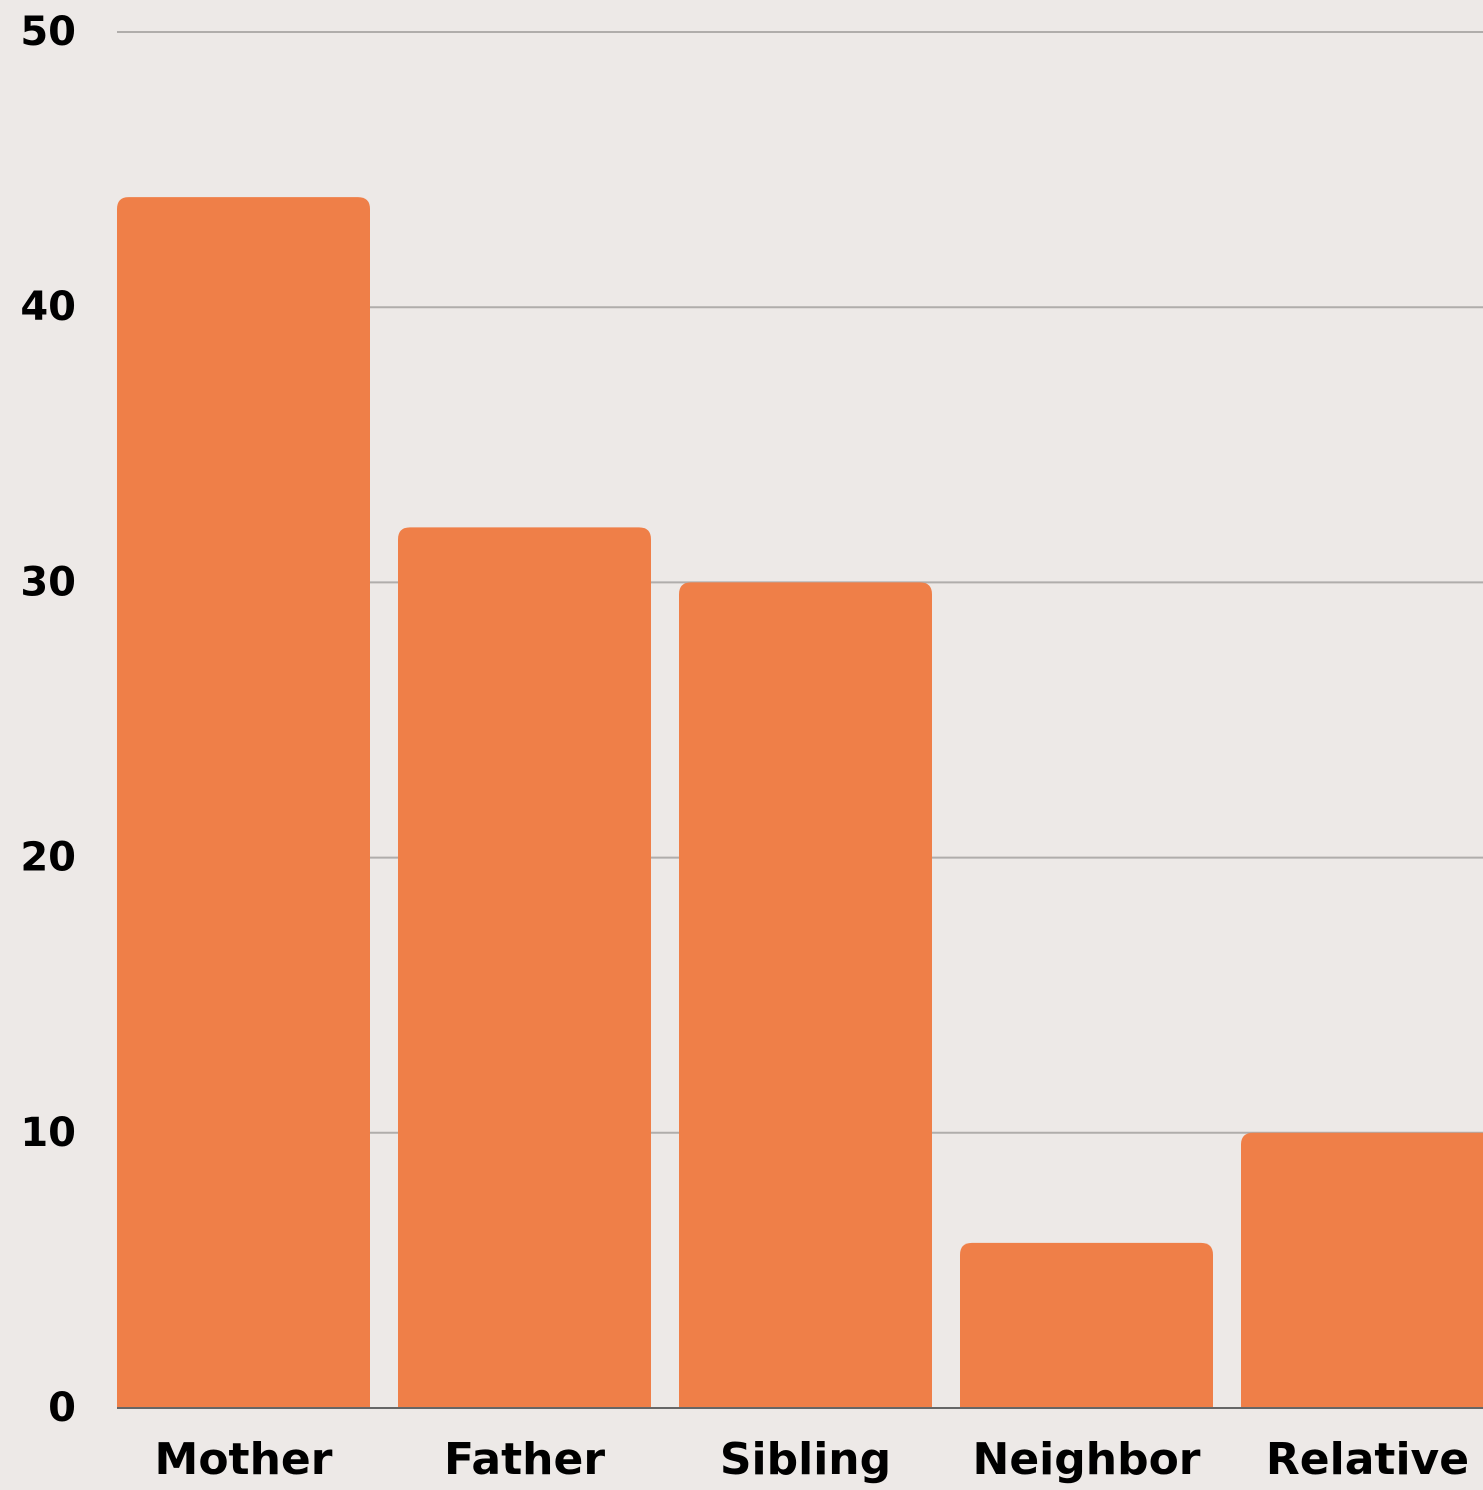 The height and width of the screenshot is (1490, 1483). Describe the element at coordinates (1367, 1459) in the screenshot. I see `x-tick-label: Relative` at that location.